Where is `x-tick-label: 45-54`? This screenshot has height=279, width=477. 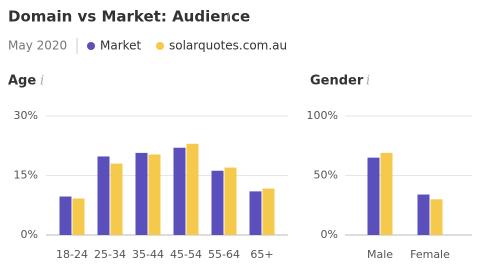 x-tick-label: 45-54 is located at coordinates (186, 254).